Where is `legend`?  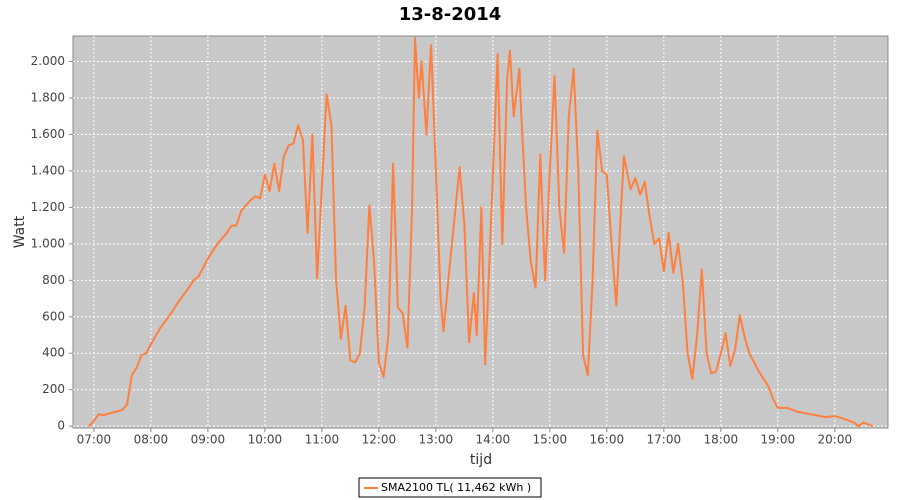 legend is located at coordinates (450, 487).